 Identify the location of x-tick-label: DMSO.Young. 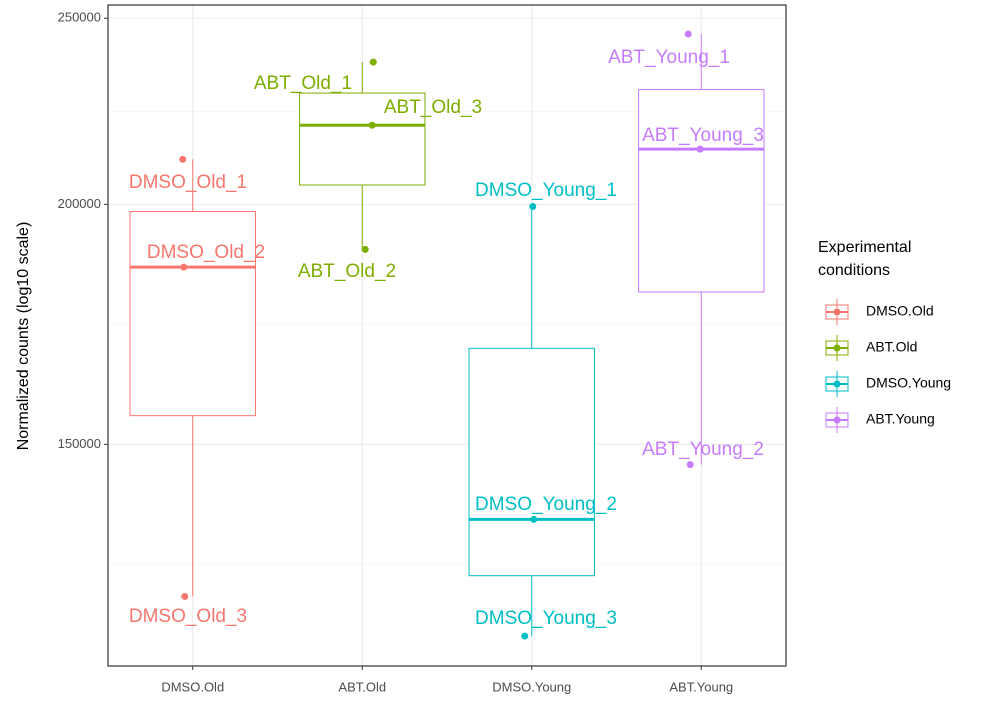
(531, 686).